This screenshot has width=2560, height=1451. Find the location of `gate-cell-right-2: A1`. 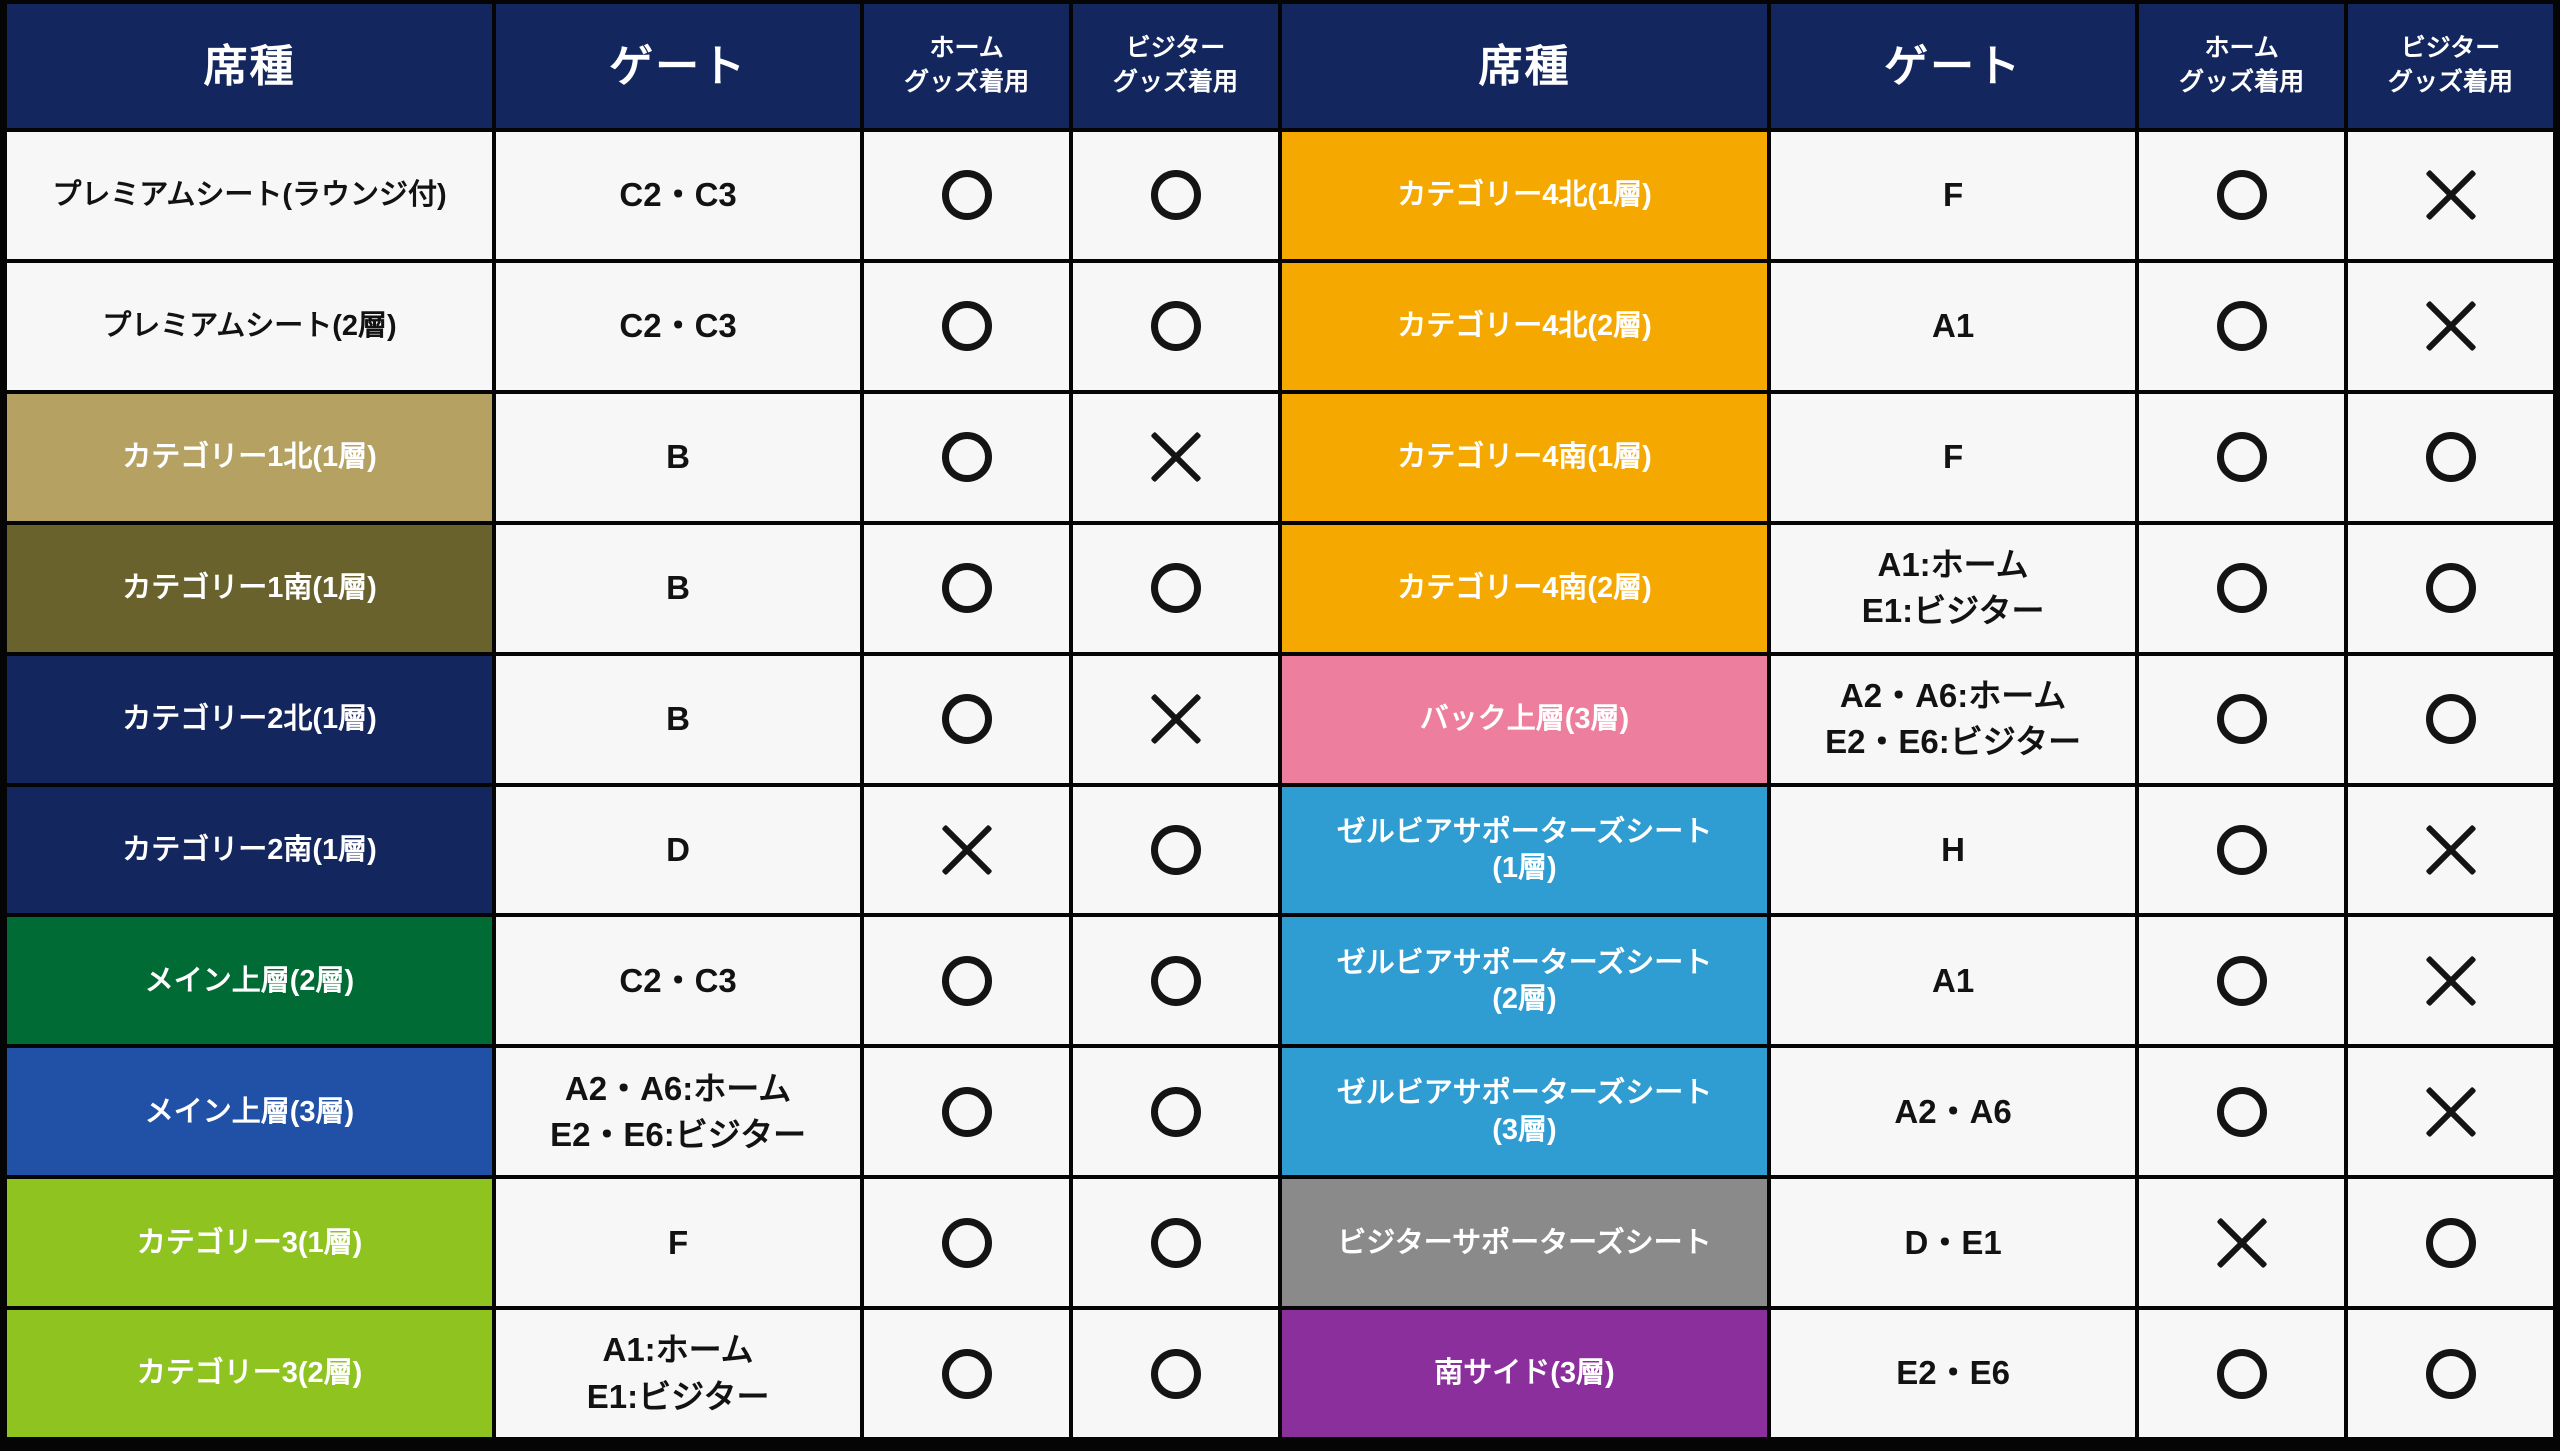

gate-cell-right-2: A1 is located at coordinates (1953, 326).